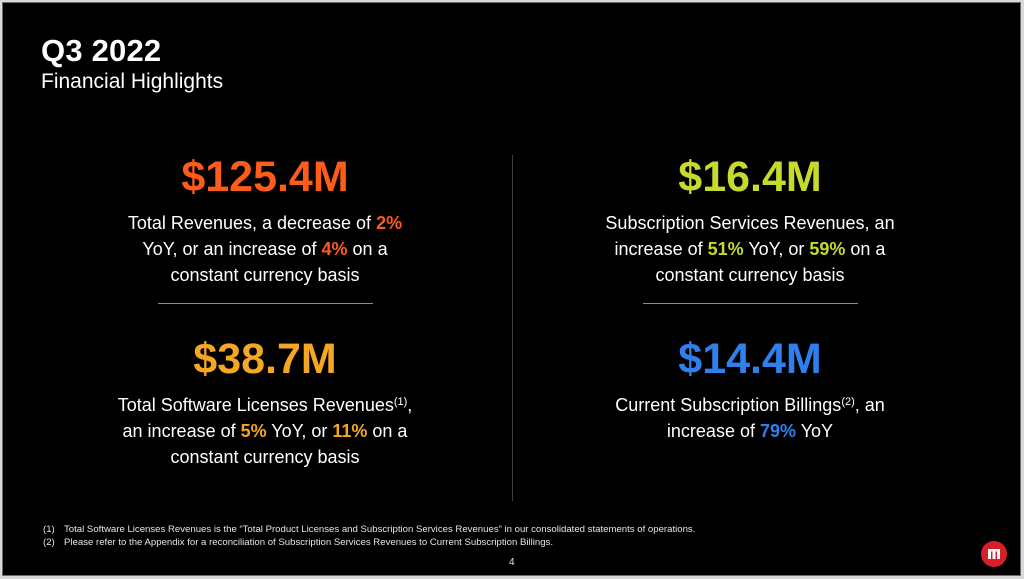  I want to click on slide-subtitle: Financial Highlights, so click(132, 81).